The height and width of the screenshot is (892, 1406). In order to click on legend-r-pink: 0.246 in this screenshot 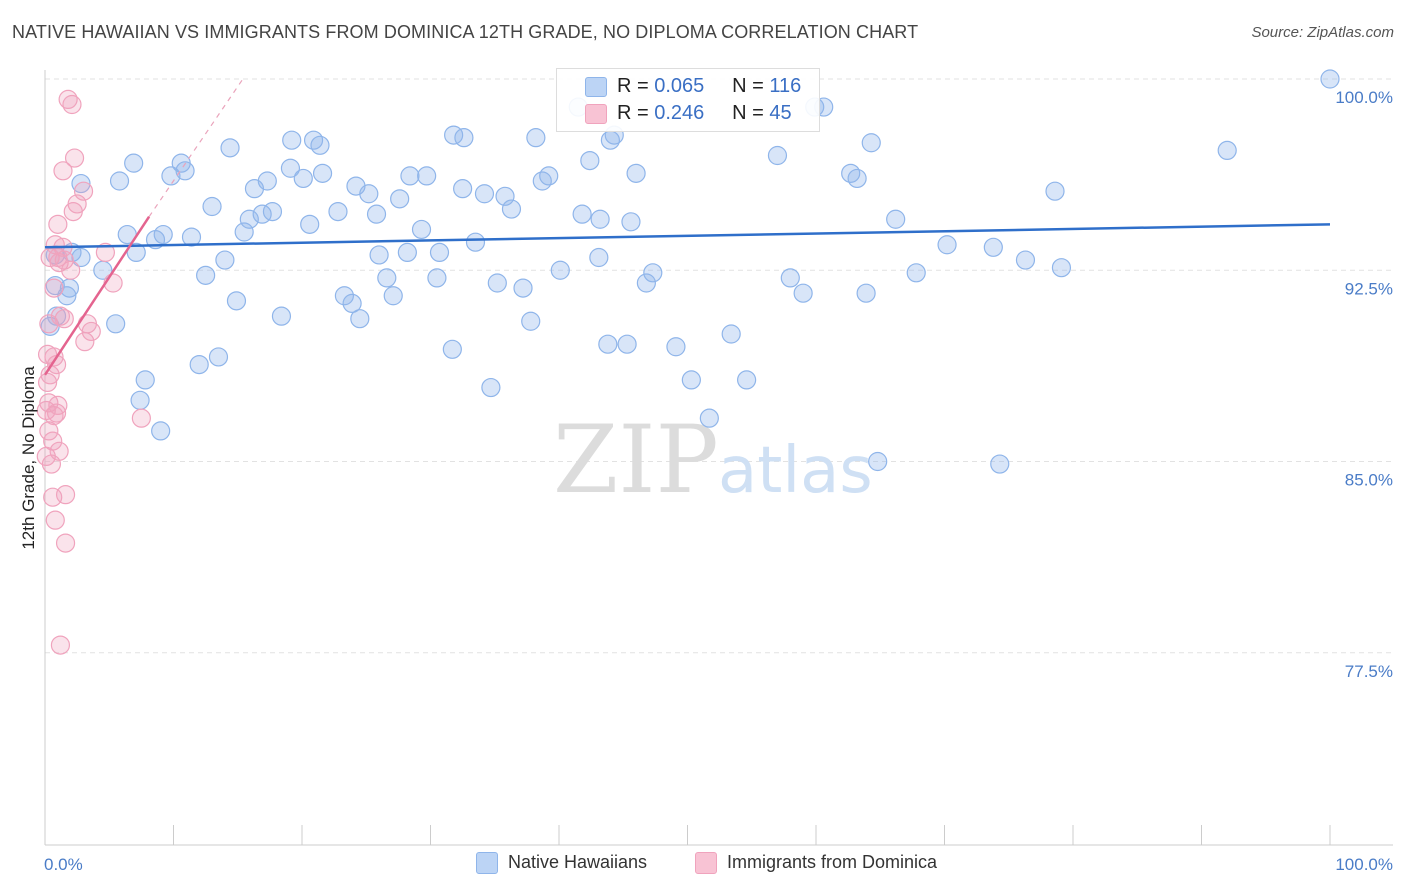, I will do `click(679, 113)`.